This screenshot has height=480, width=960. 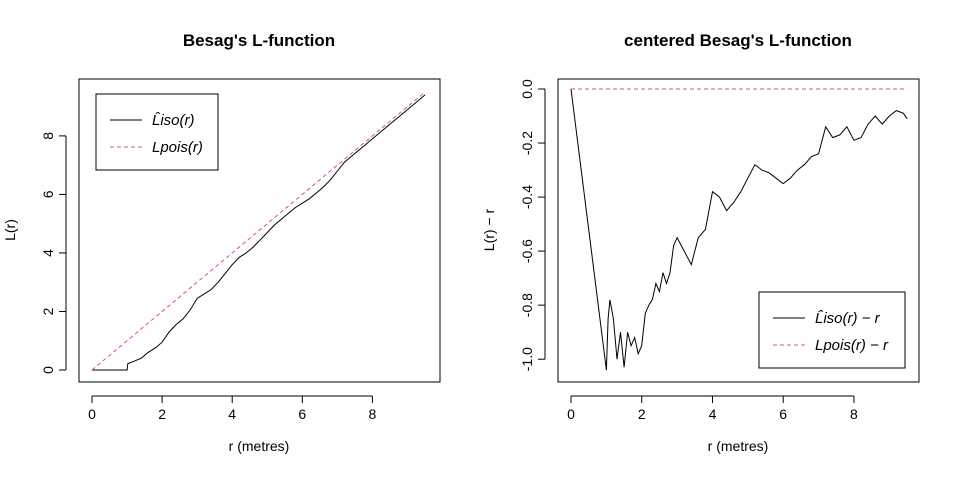 What do you see at coordinates (489, 229) in the screenshot?
I see `y-axis-label: L(r) − r` at bounding box center [489, 229].